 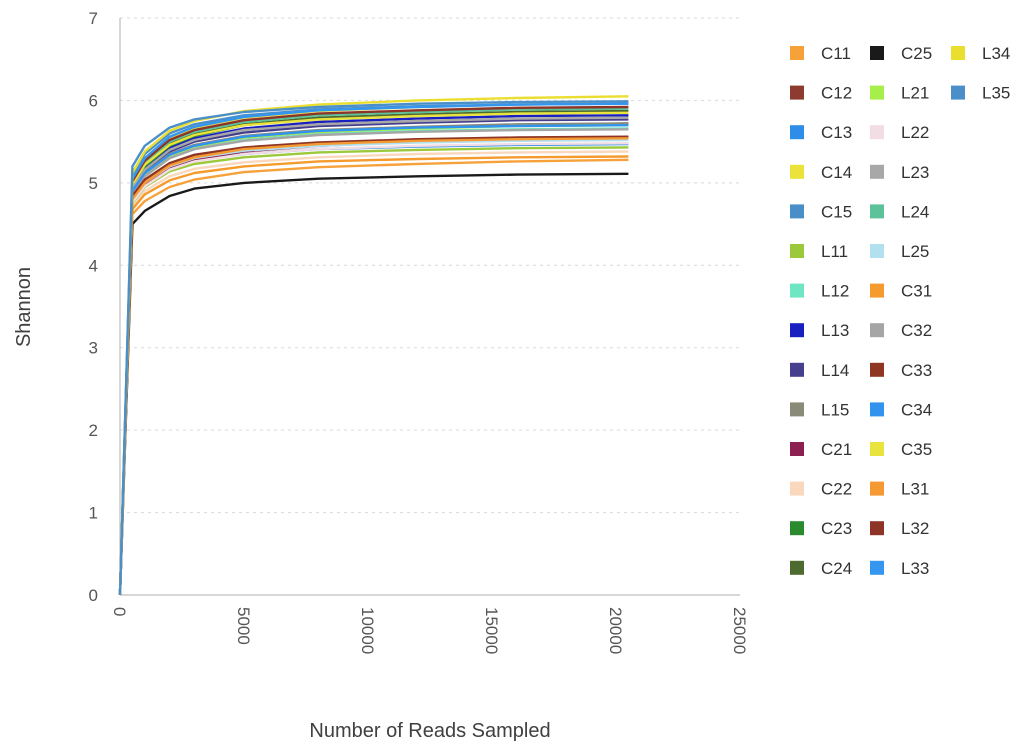 What do you see at coordinates (93, 100) in the screenshot?
I see `y-tick-label: 6` at bounding box center [93, 100].